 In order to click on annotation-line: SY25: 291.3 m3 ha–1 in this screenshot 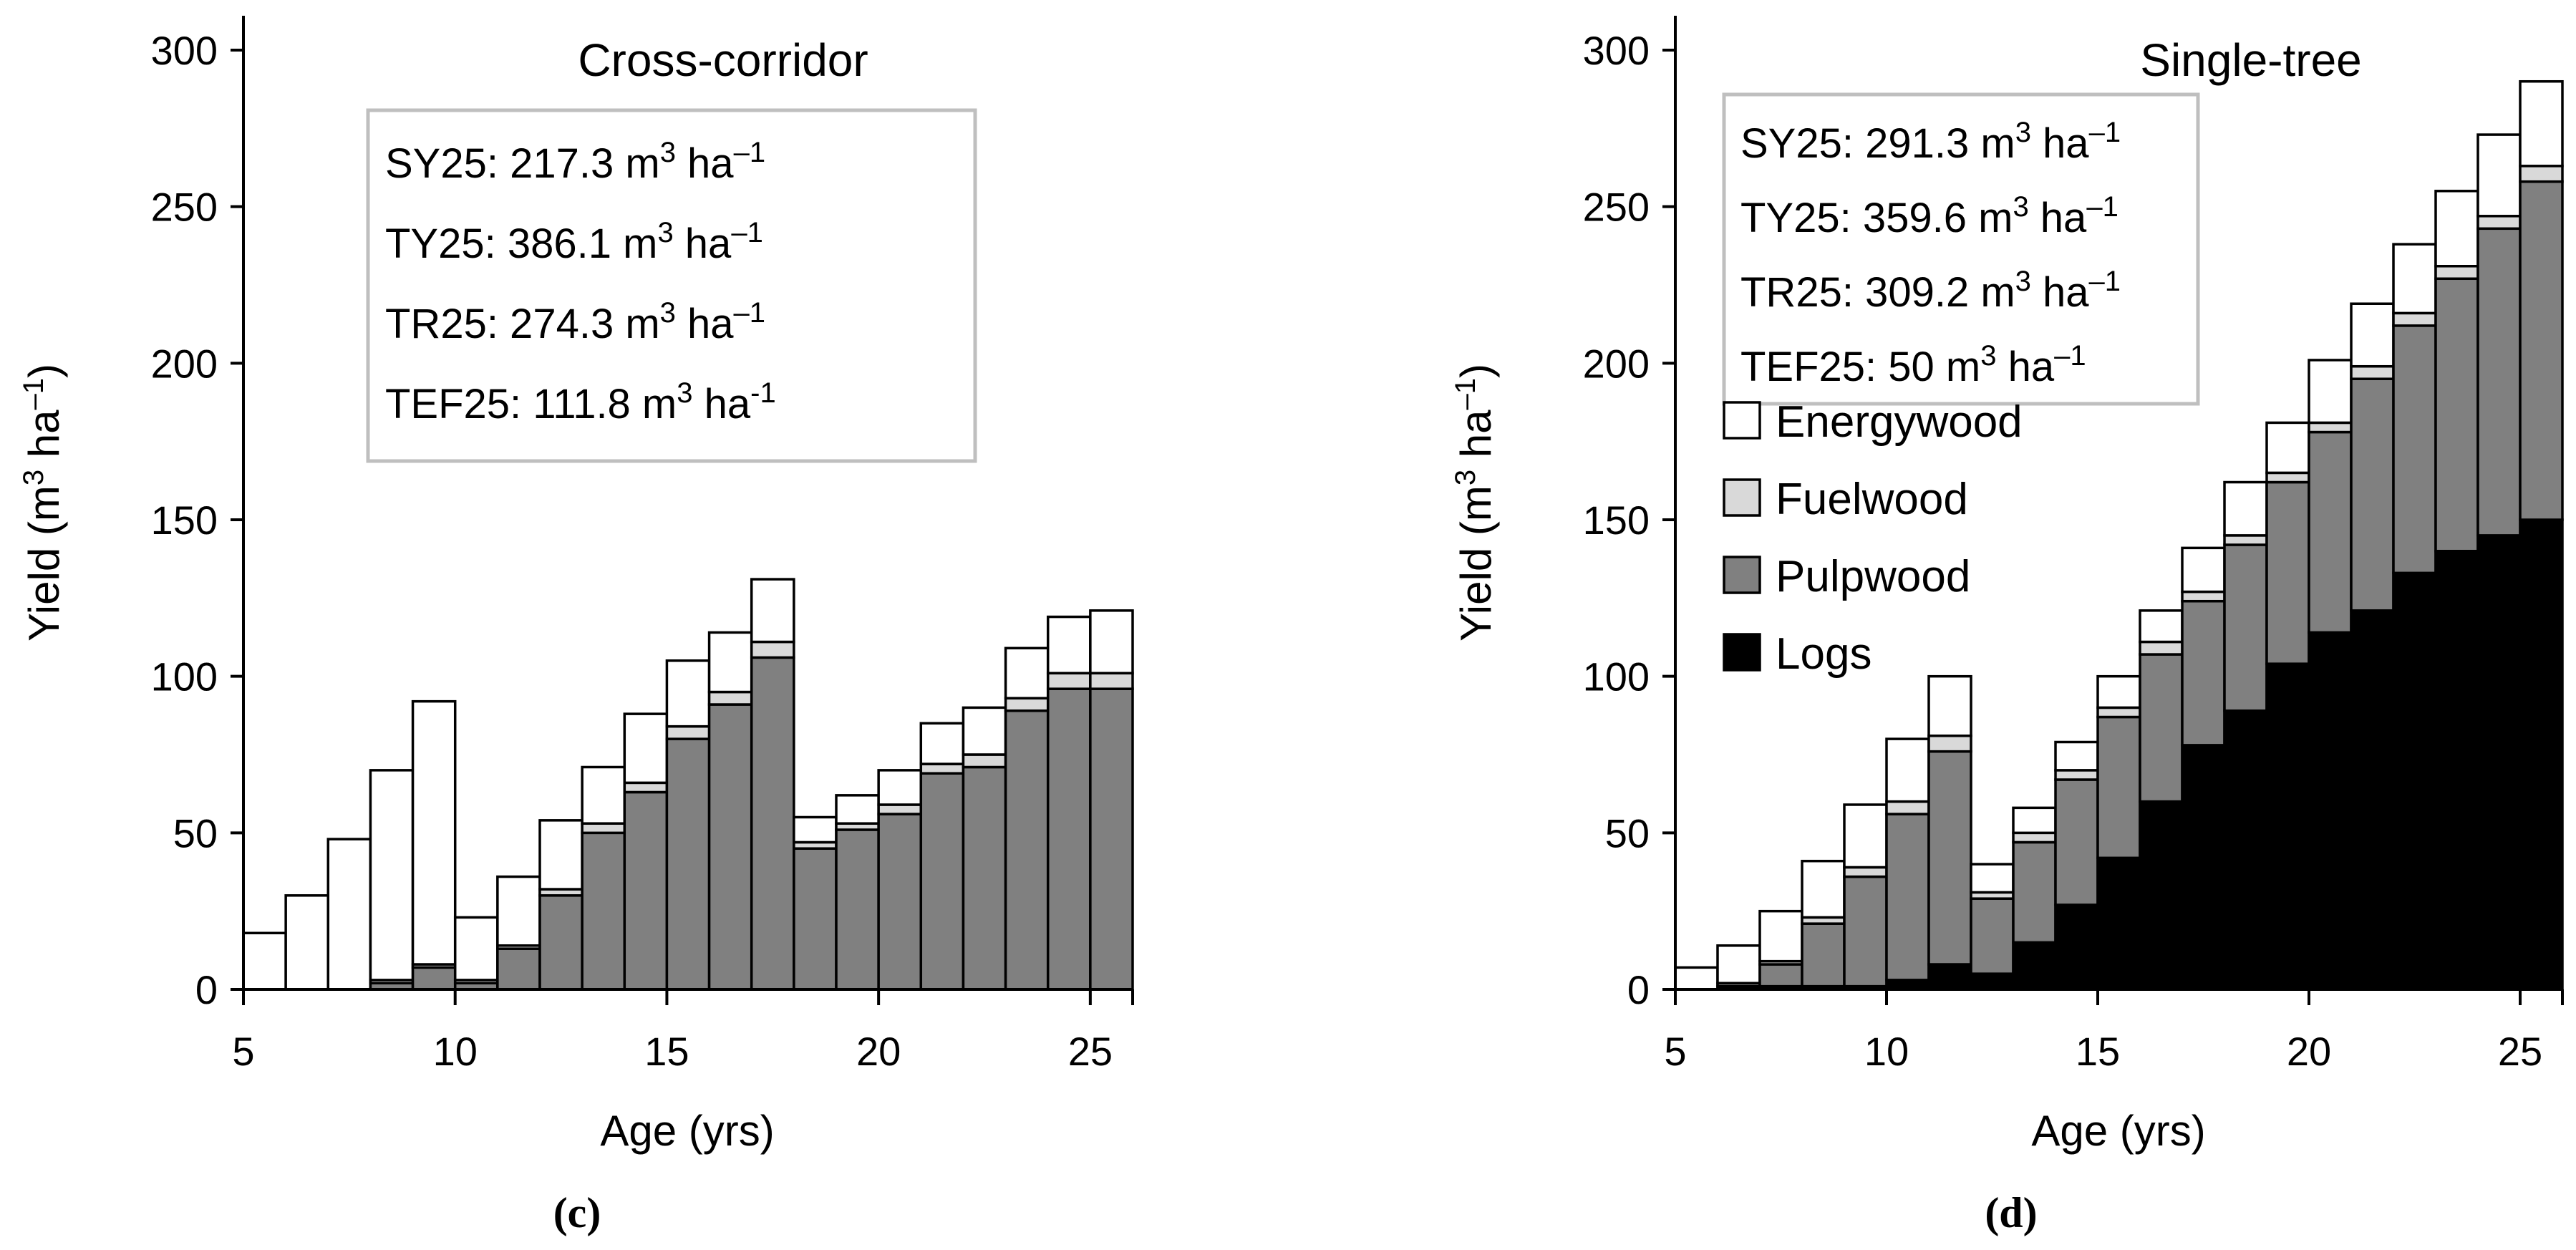, I will do `click(1931, 142)`.